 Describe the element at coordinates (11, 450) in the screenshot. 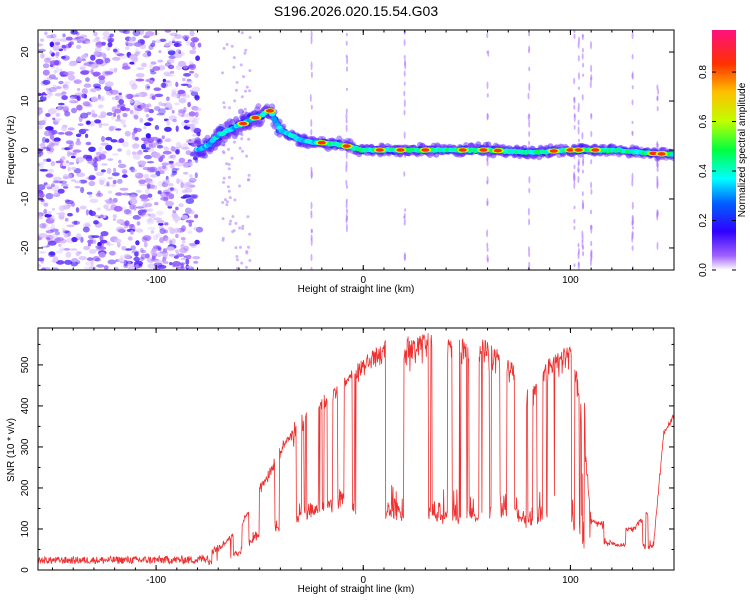

I see `snr-ylabel: SNR (10 * v/v)` at that location.